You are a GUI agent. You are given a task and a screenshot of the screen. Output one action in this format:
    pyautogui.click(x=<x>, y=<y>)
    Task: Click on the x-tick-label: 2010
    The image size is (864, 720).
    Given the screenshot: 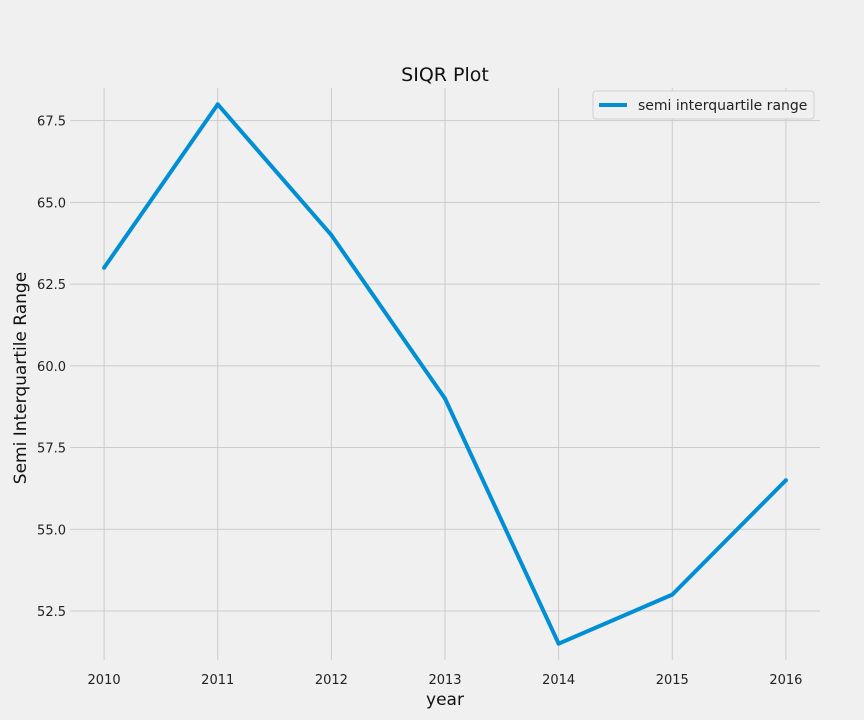 What is the action you would take?
    pyautogui.click(x=104, y=680)
    